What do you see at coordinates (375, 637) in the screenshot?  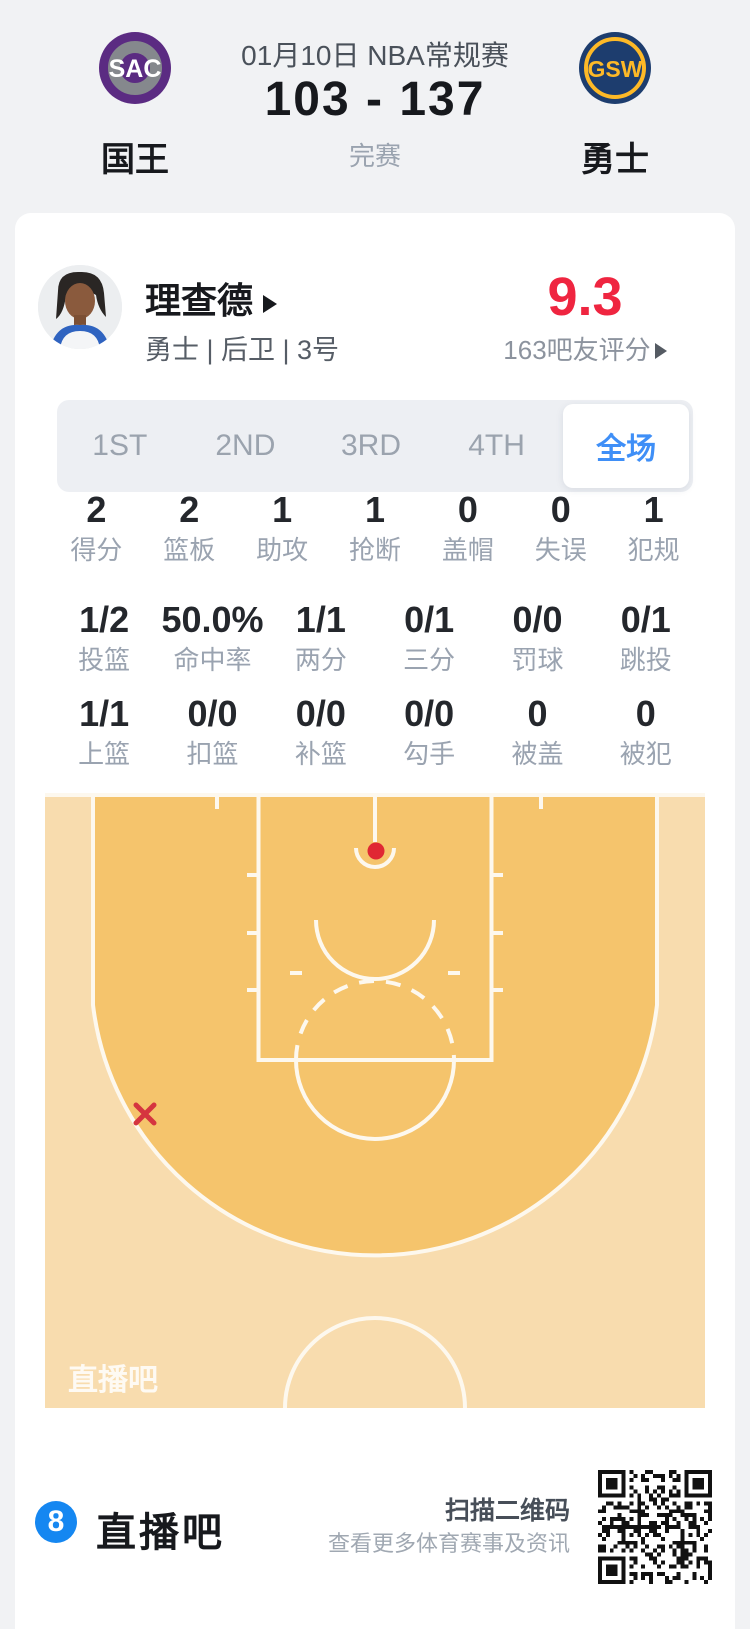 I see `stats-row-shooting: 1/2 投篮 50.0% 命中率 1/1 两分 0/1 三分 0/0 罚球 0/1 跳投` at bounding box center [375, 637].